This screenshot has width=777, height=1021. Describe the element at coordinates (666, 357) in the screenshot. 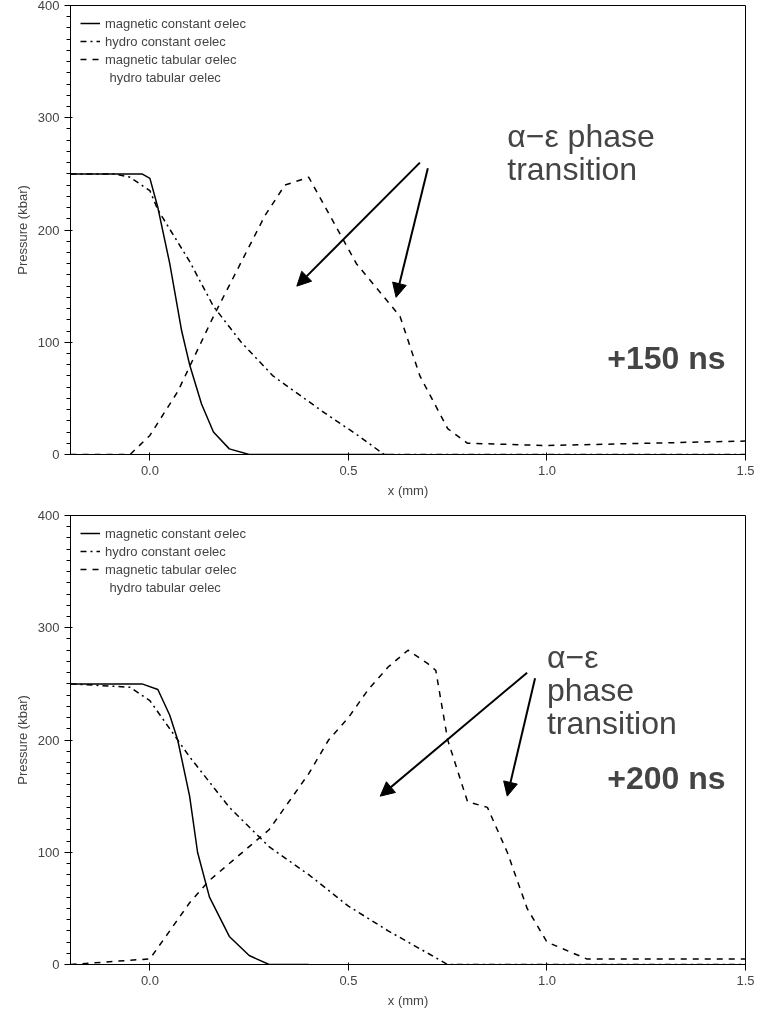

I see `annotation: +150 ns` at that location.